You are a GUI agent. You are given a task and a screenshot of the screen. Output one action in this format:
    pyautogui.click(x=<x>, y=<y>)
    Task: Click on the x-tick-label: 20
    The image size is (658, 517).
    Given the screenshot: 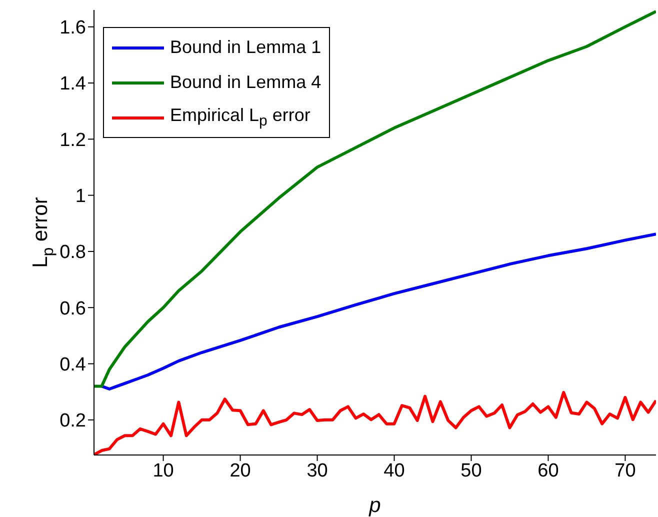 What is the action you would take?
    pyautogui.click(x=240, y=471)
    